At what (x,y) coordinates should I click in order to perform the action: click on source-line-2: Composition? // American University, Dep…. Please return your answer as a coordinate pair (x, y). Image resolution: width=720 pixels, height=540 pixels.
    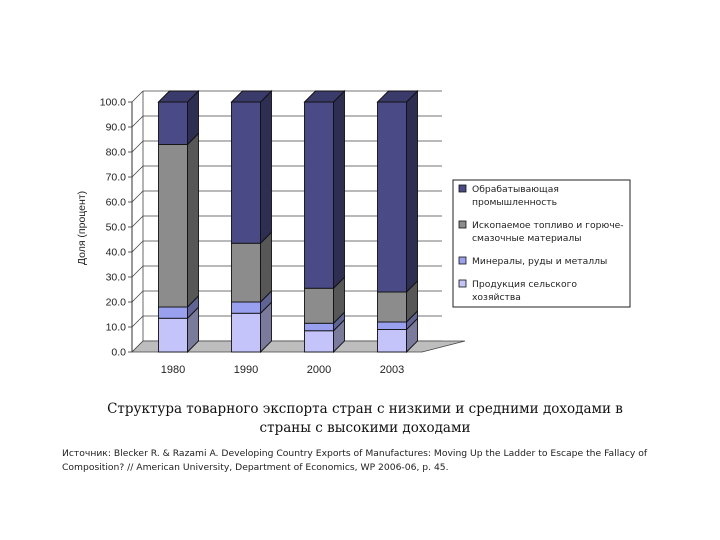
    Looking at the image, I should click on (255, 467).